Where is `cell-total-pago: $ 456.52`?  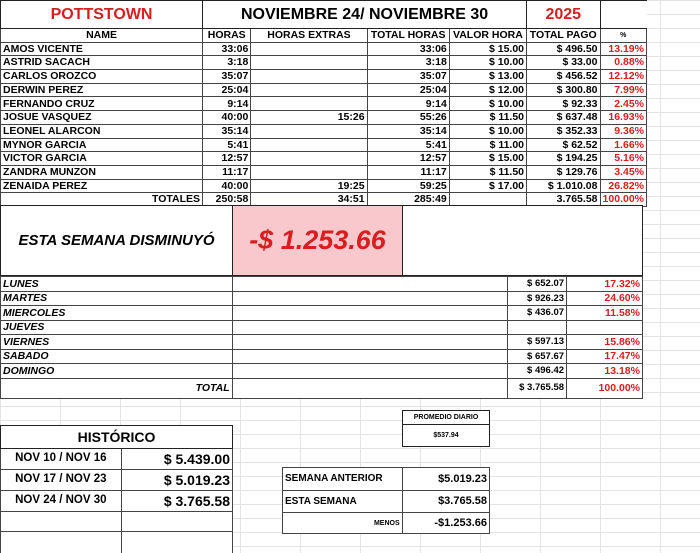 cell-total-pago: $ 456.52 is located at coordinates (563, 76).